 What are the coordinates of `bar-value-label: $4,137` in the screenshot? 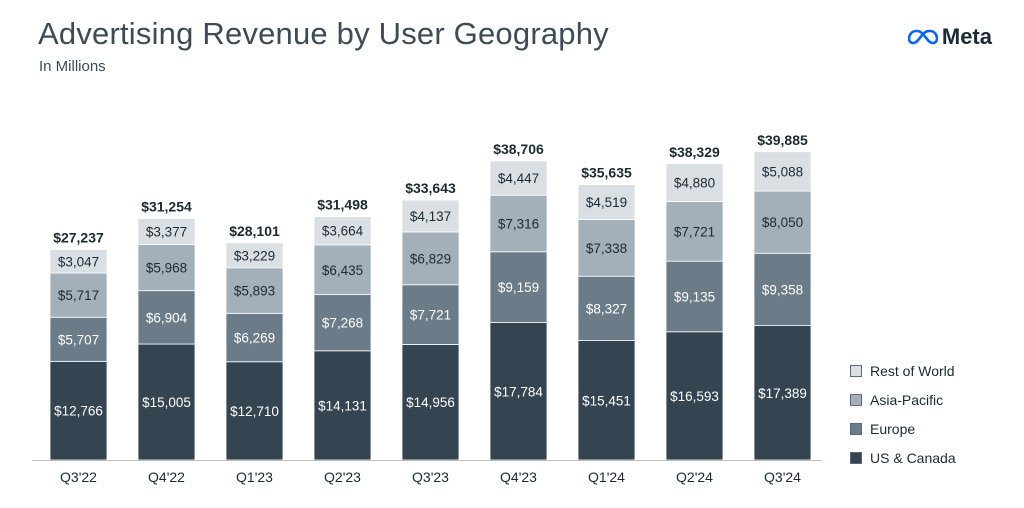 It's located at (430, 216).